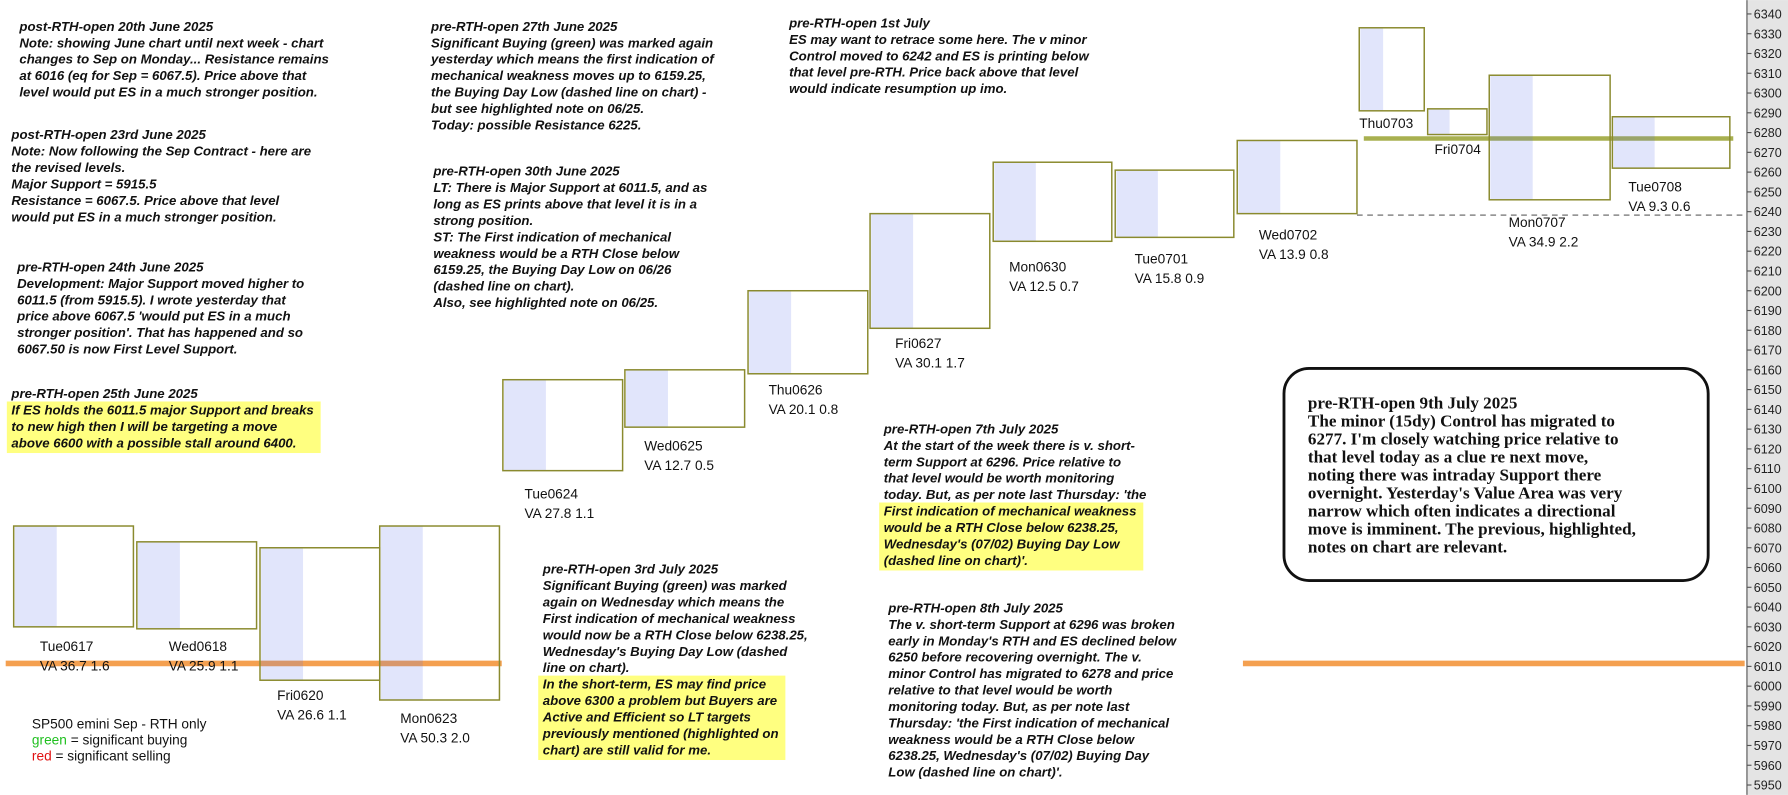  I want to click on note-line: The minor (15dy) Control has migrated to, so click(1461, 420).